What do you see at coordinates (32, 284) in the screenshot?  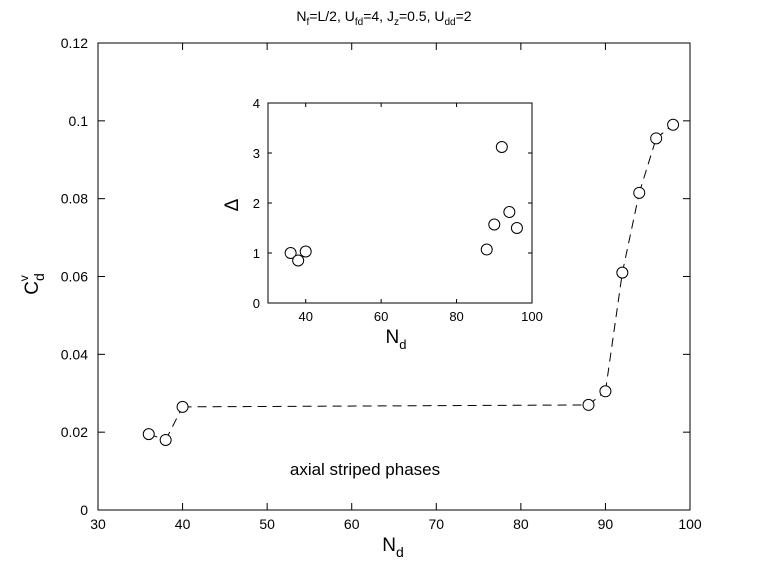 I see `main-y-axis-label: Cdv` at bounding box center [32, 284].